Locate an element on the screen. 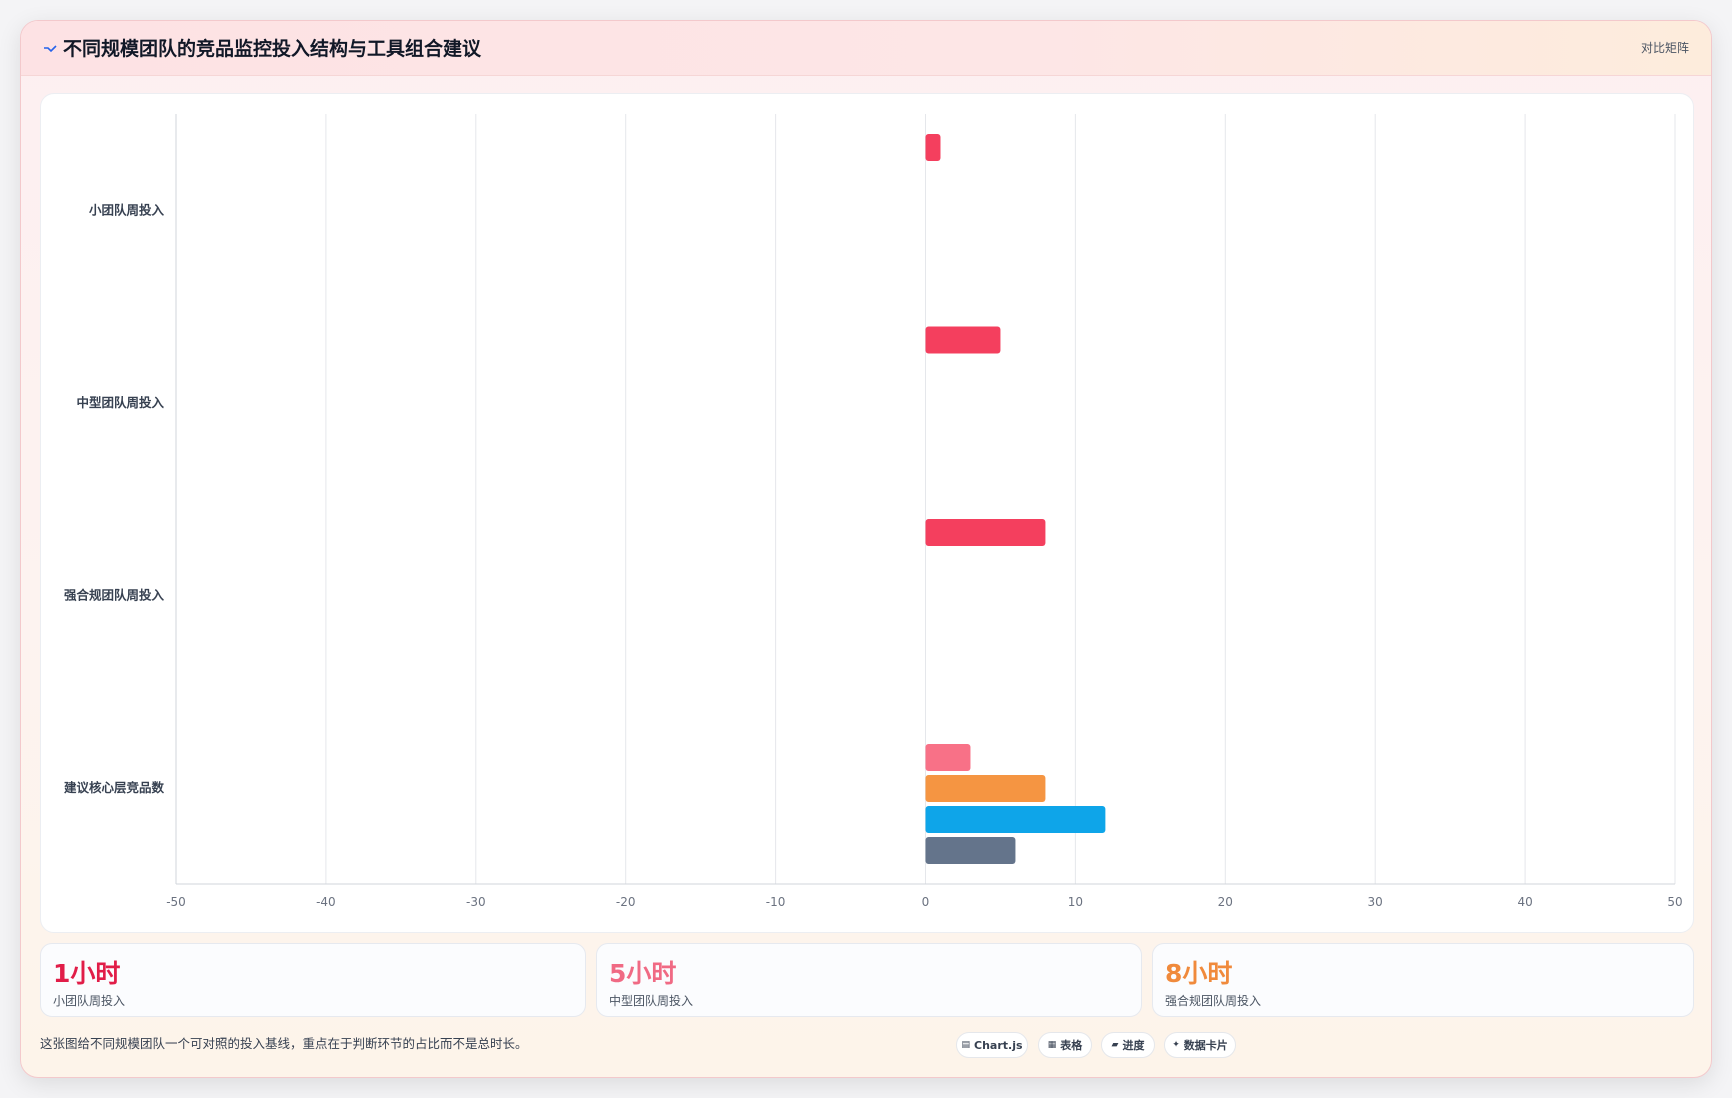  x-tick-label: -30 is located at coordinates (476, 902).